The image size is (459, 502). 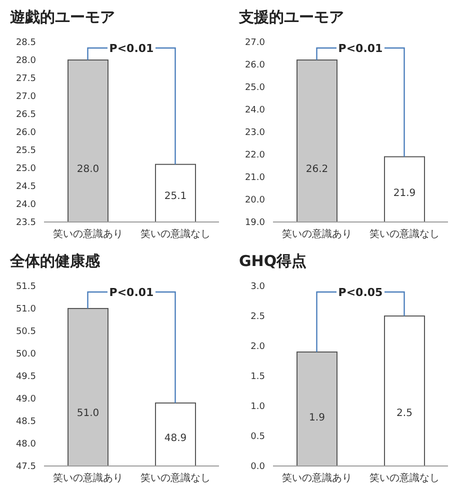 What do you see at coordinates (88, 413) in the screenshot?
I see `data-label: 51.0` at bounding box center [88, 413].